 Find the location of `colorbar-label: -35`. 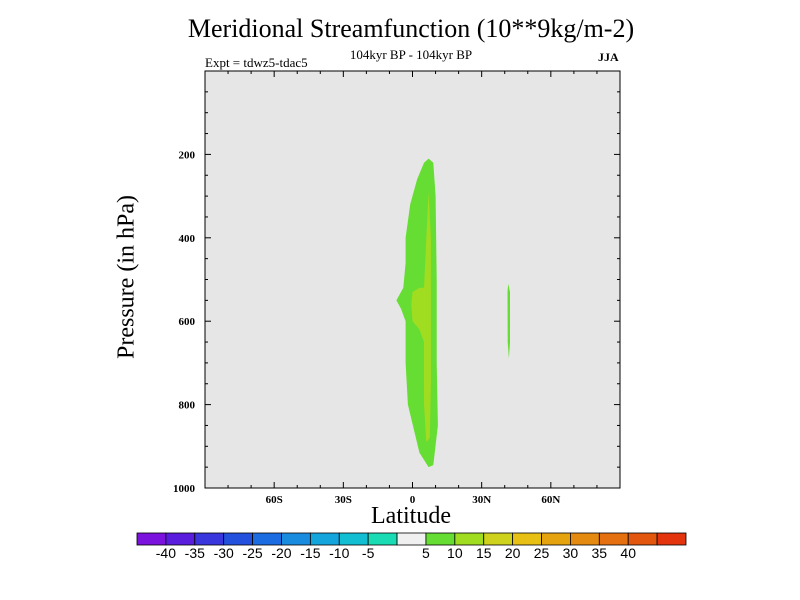

colorbar-label: -35 is located at coordinates (195, 553).